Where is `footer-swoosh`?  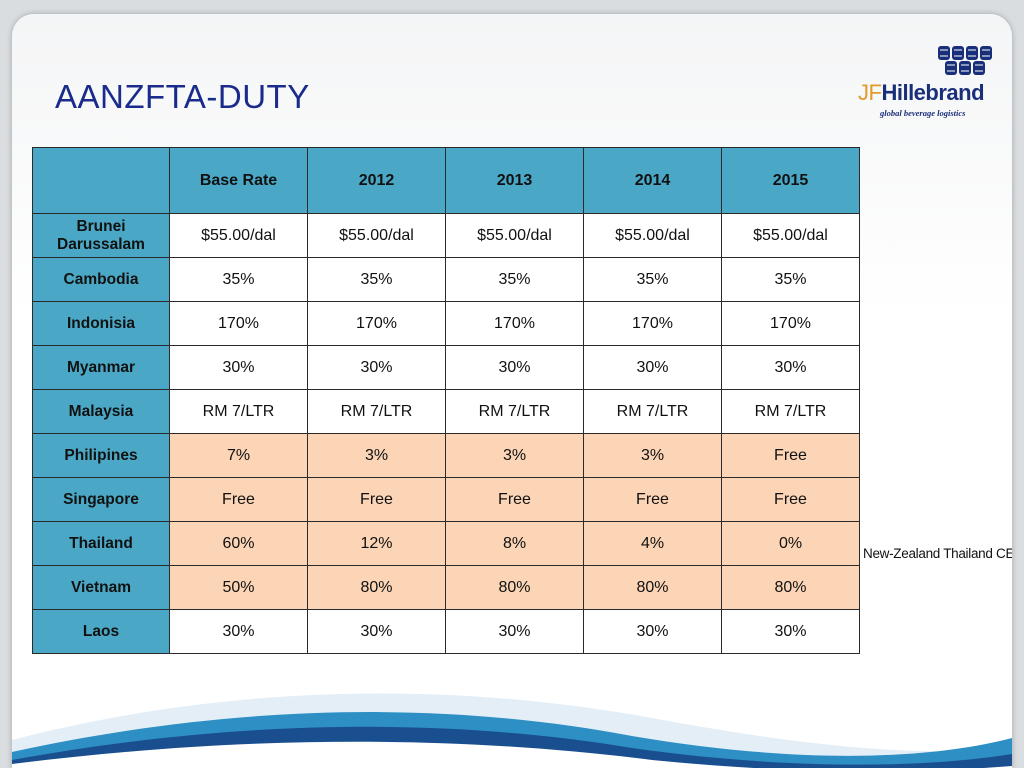
footer-swoosh is located at coordinates (512, 730).